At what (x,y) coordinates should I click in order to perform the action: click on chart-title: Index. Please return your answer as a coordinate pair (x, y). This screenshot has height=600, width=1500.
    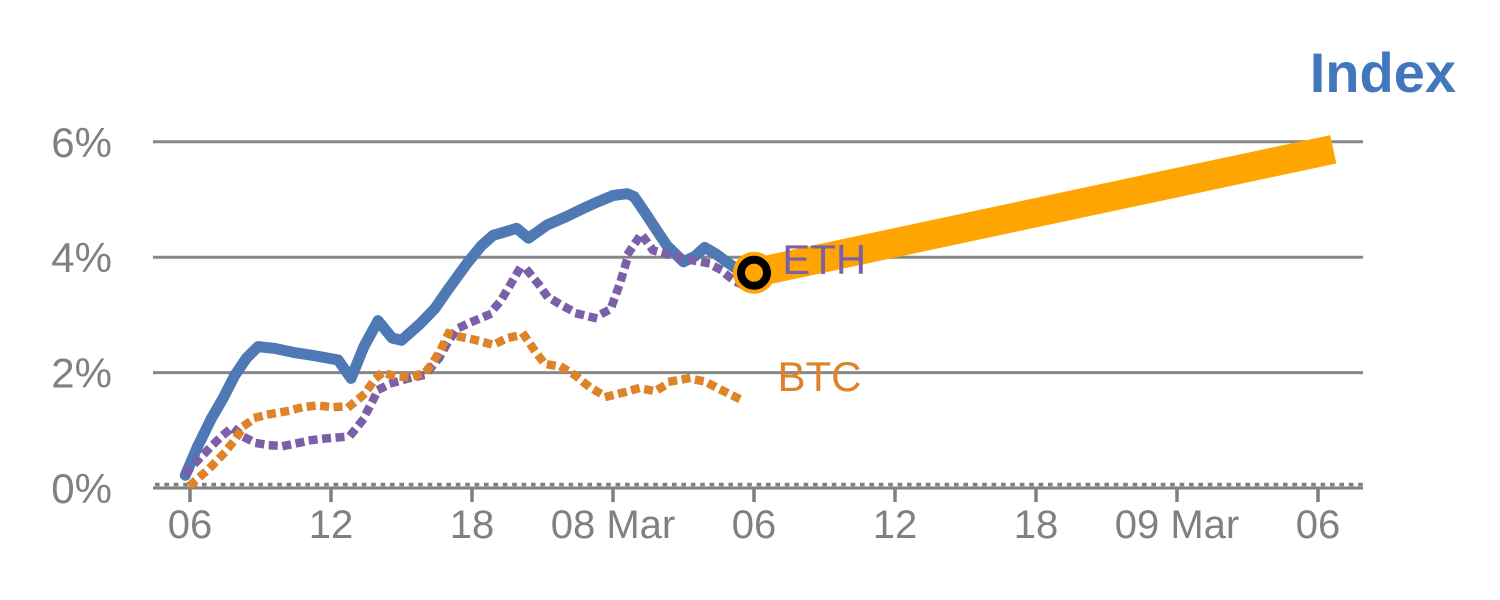
    Looking at the image, I should click on (1382, 72).